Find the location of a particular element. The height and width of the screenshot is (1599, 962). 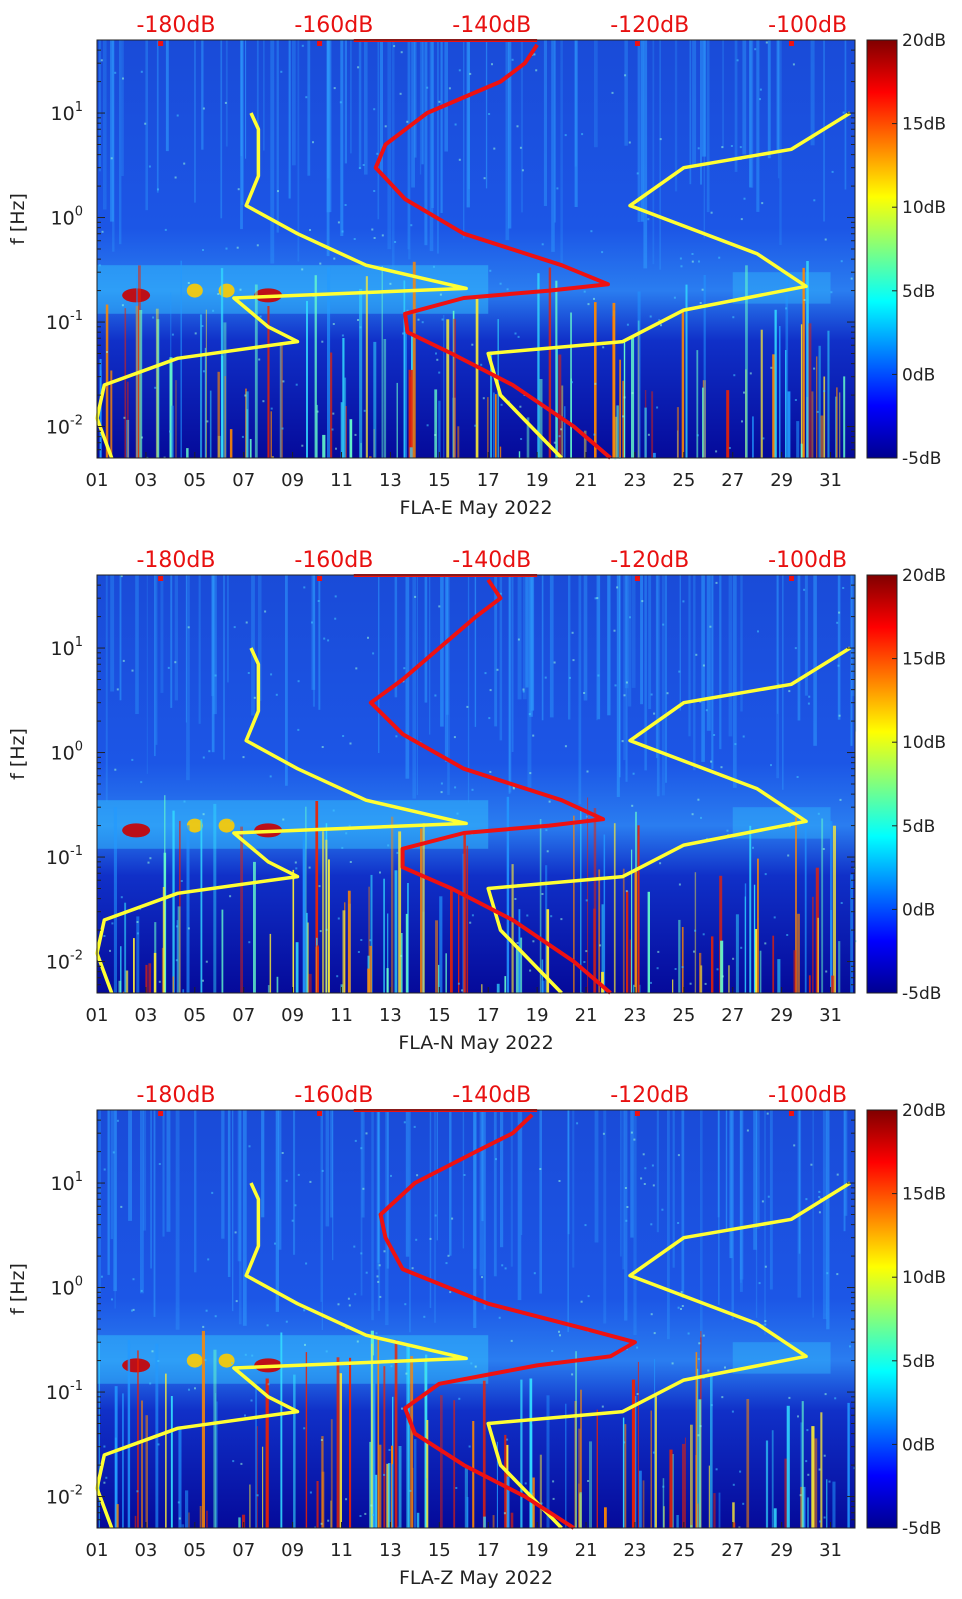

x-axis-title: FLA-N May 2022 is located at coordinates (475, 1043).